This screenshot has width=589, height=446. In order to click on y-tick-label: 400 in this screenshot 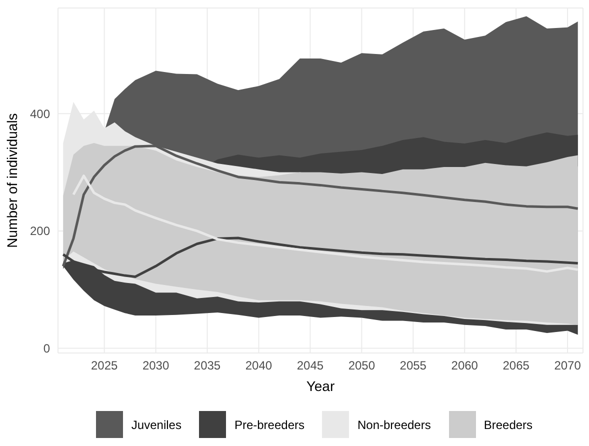, I will do `click(40, 113)`.